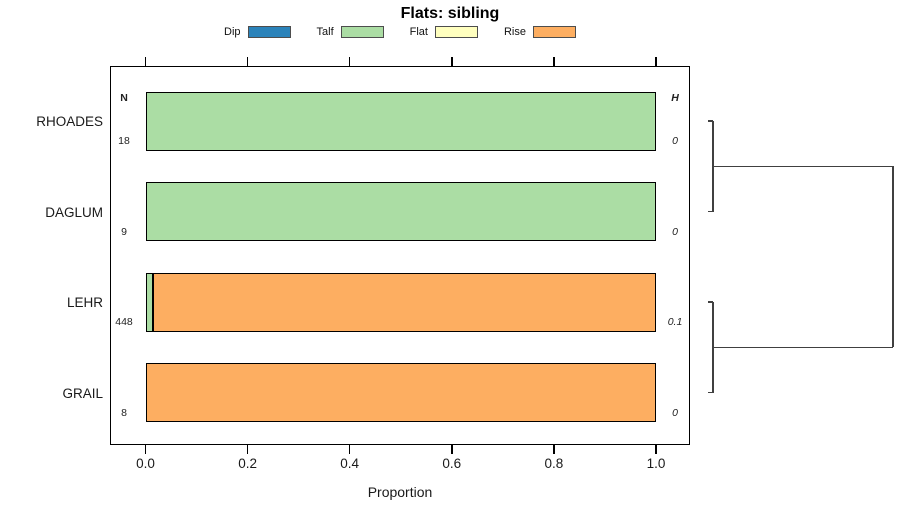 Image resolution: width=900 pixels, height=520 pixels. What do you see at coordinates (124, 322) in the screenshot?
I see `n-value: 448` at bounding box center [124, 322].